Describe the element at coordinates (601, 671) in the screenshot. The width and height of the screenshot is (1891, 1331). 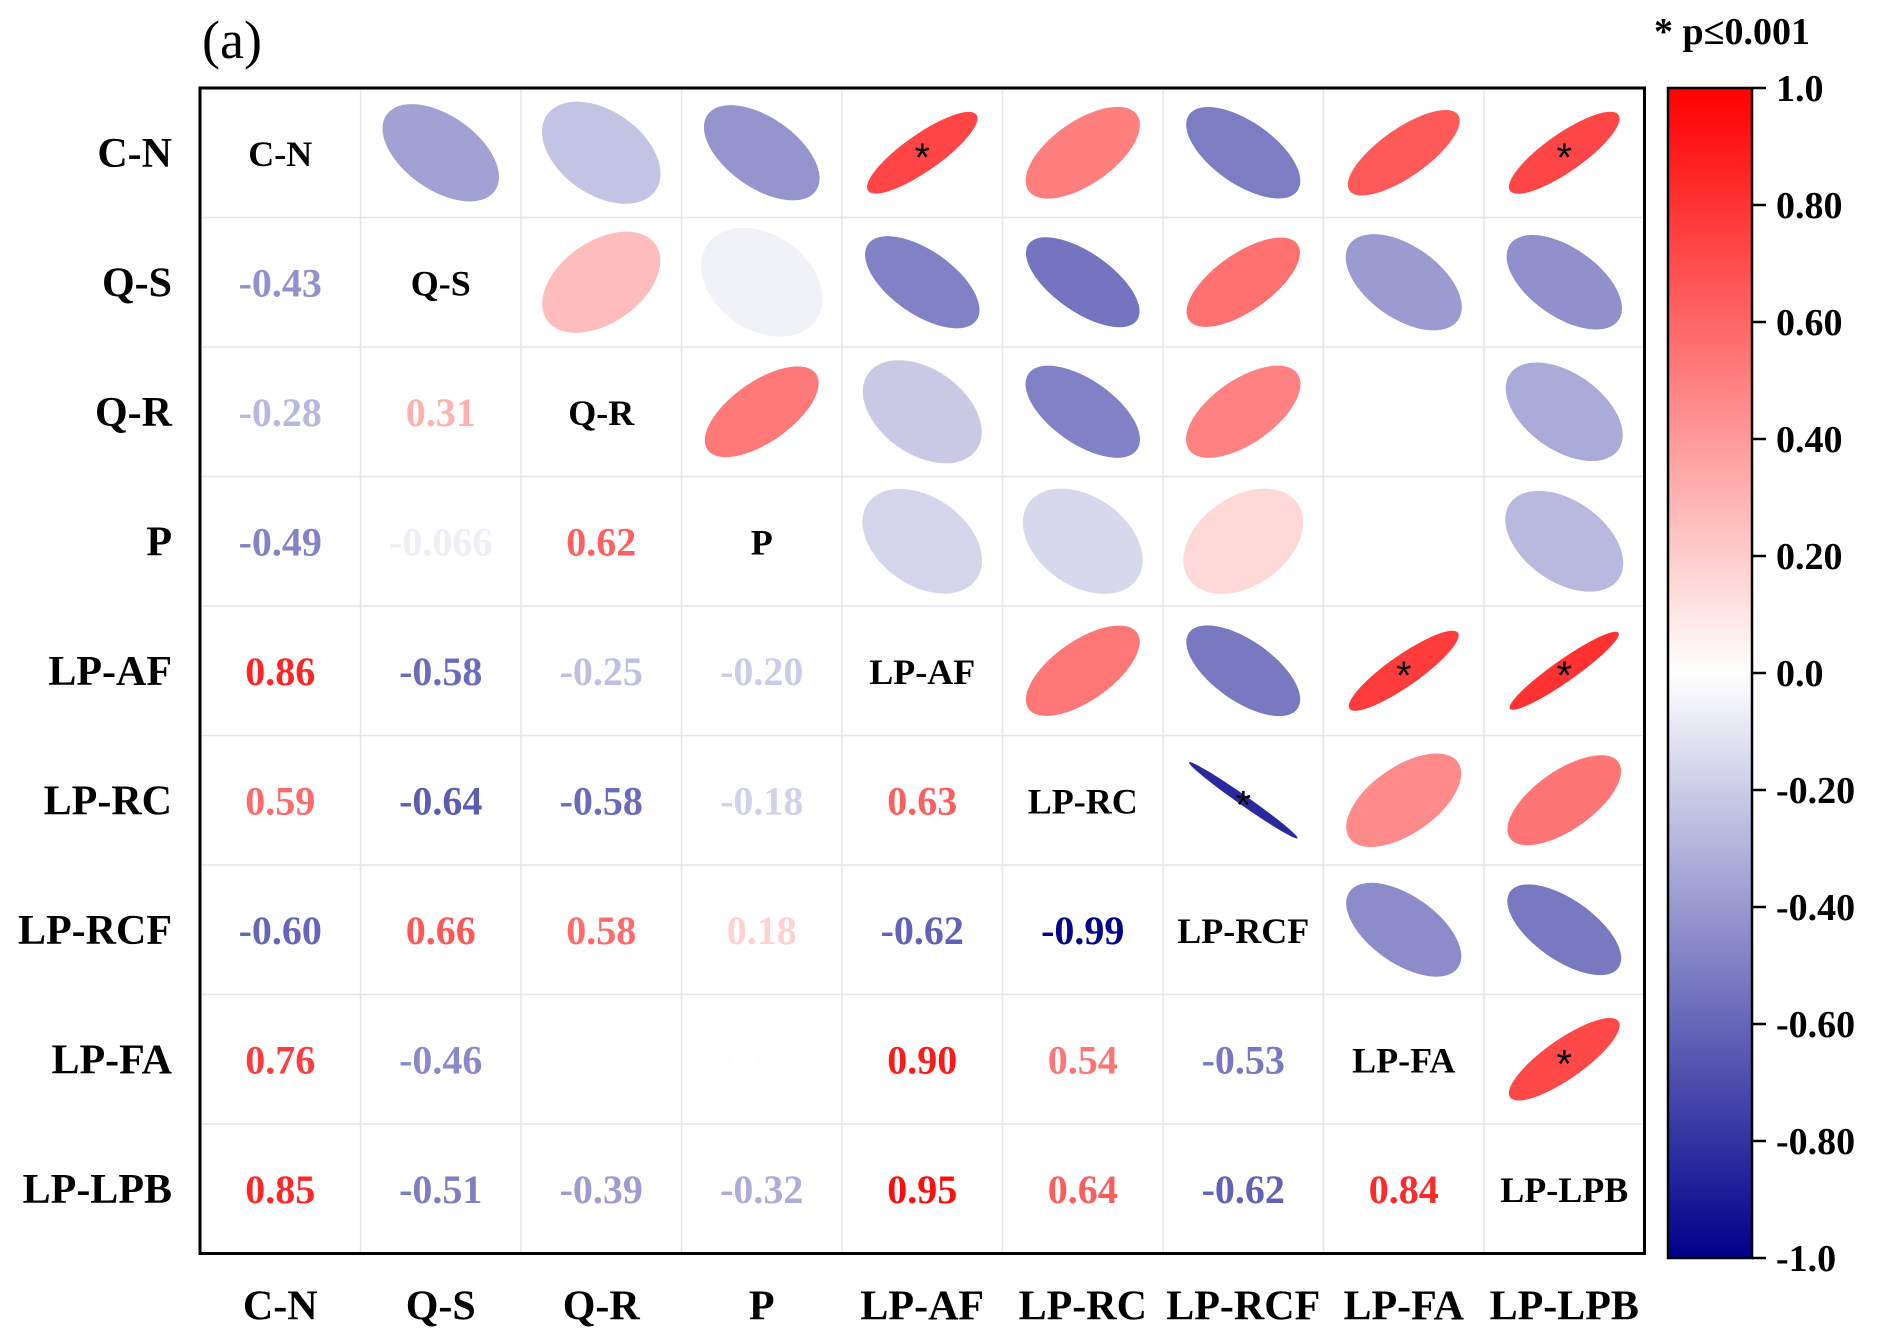
I see `value-LP-AF-Q-R: -0.25` at that location.